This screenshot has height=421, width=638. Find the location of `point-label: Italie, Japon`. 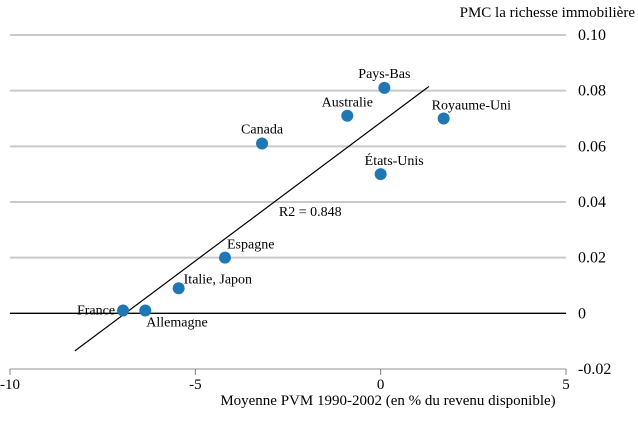

point-label: Italie, Japon is located at coordinates (218, 279).